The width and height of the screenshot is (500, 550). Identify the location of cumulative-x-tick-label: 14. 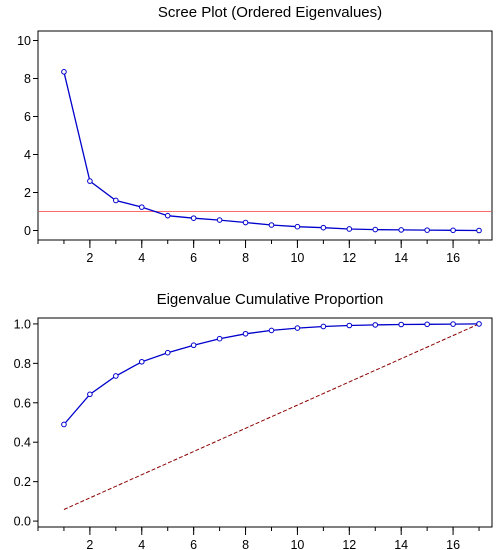
(401, 544).